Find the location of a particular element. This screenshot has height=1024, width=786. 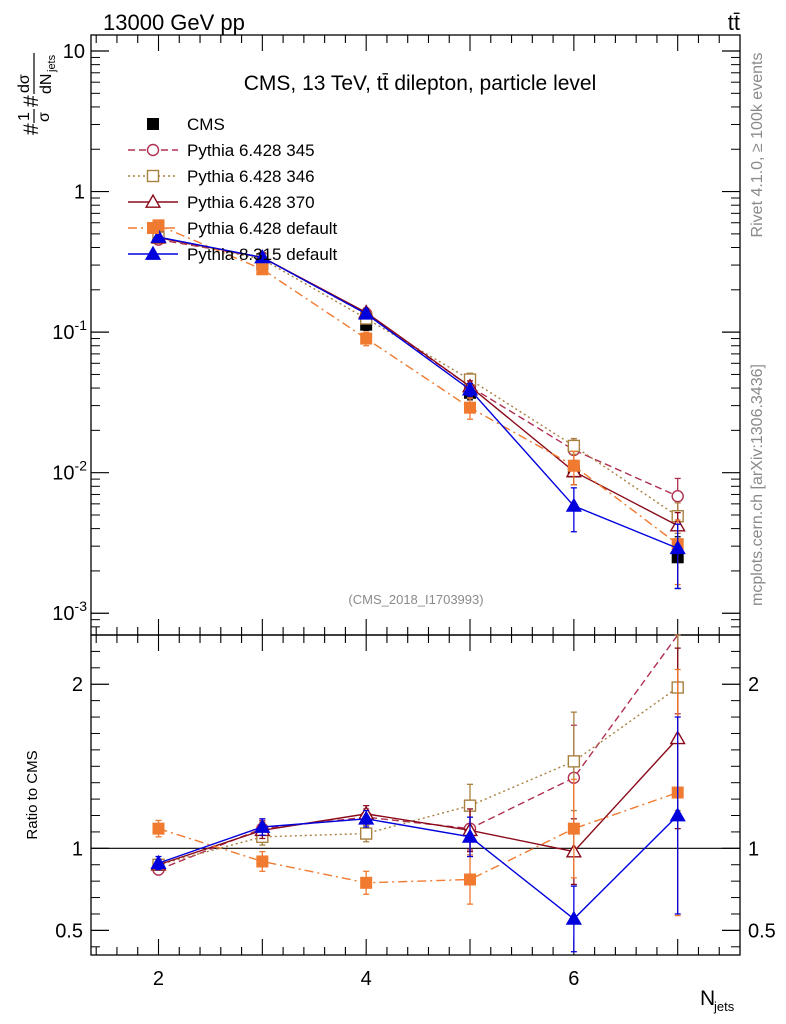

x-axis-label: N jets is located at coordinates (717, 1000).